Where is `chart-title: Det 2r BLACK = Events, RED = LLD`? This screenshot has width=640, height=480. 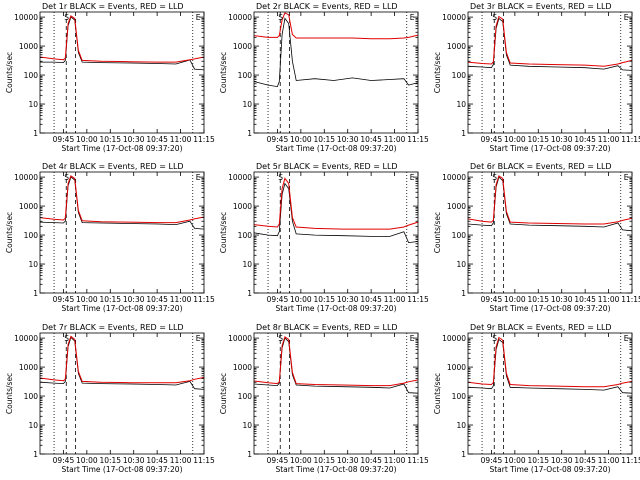 chart-title: Det 2r BLACK = Events, RED = LLD is located at coordinates (327, 6).